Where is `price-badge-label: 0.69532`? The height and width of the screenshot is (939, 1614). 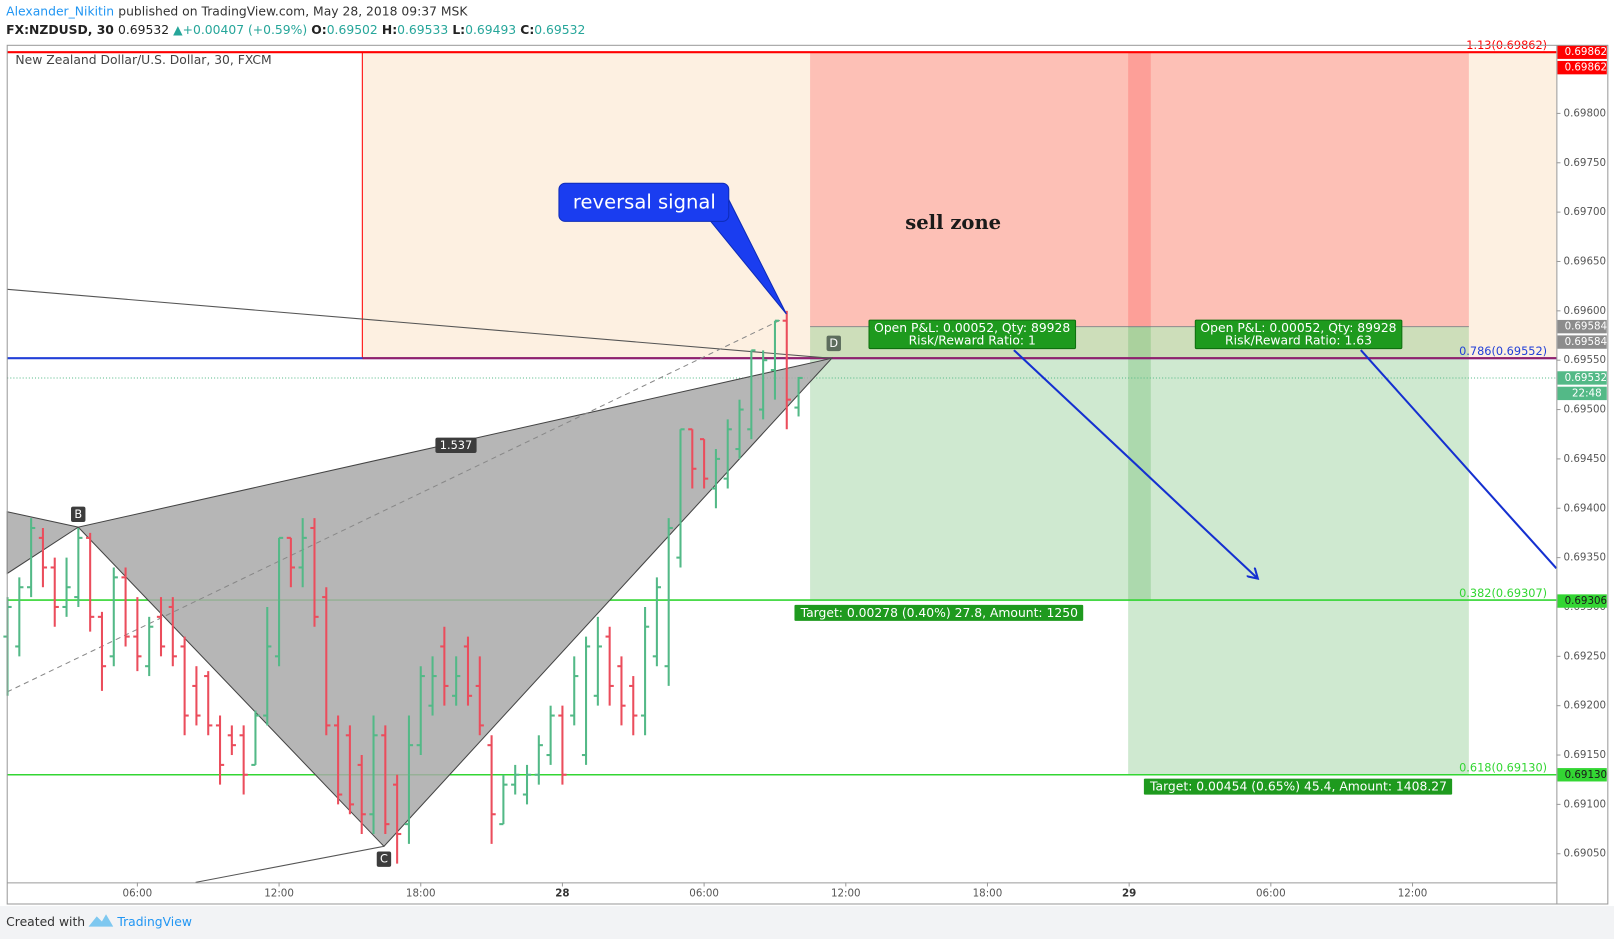 price-badge-label: 0.69532 is located at coordinates (1586, 378).